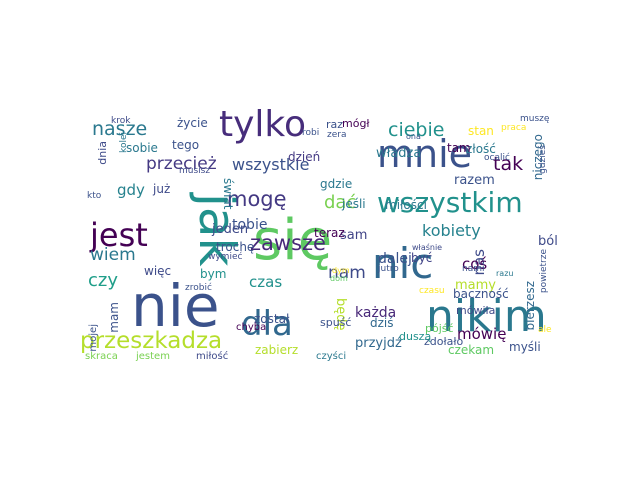 Image resolution: width=640 pixels, height=480 pixels. I want to click on word-przeciez: przecież, so click(181, 164).